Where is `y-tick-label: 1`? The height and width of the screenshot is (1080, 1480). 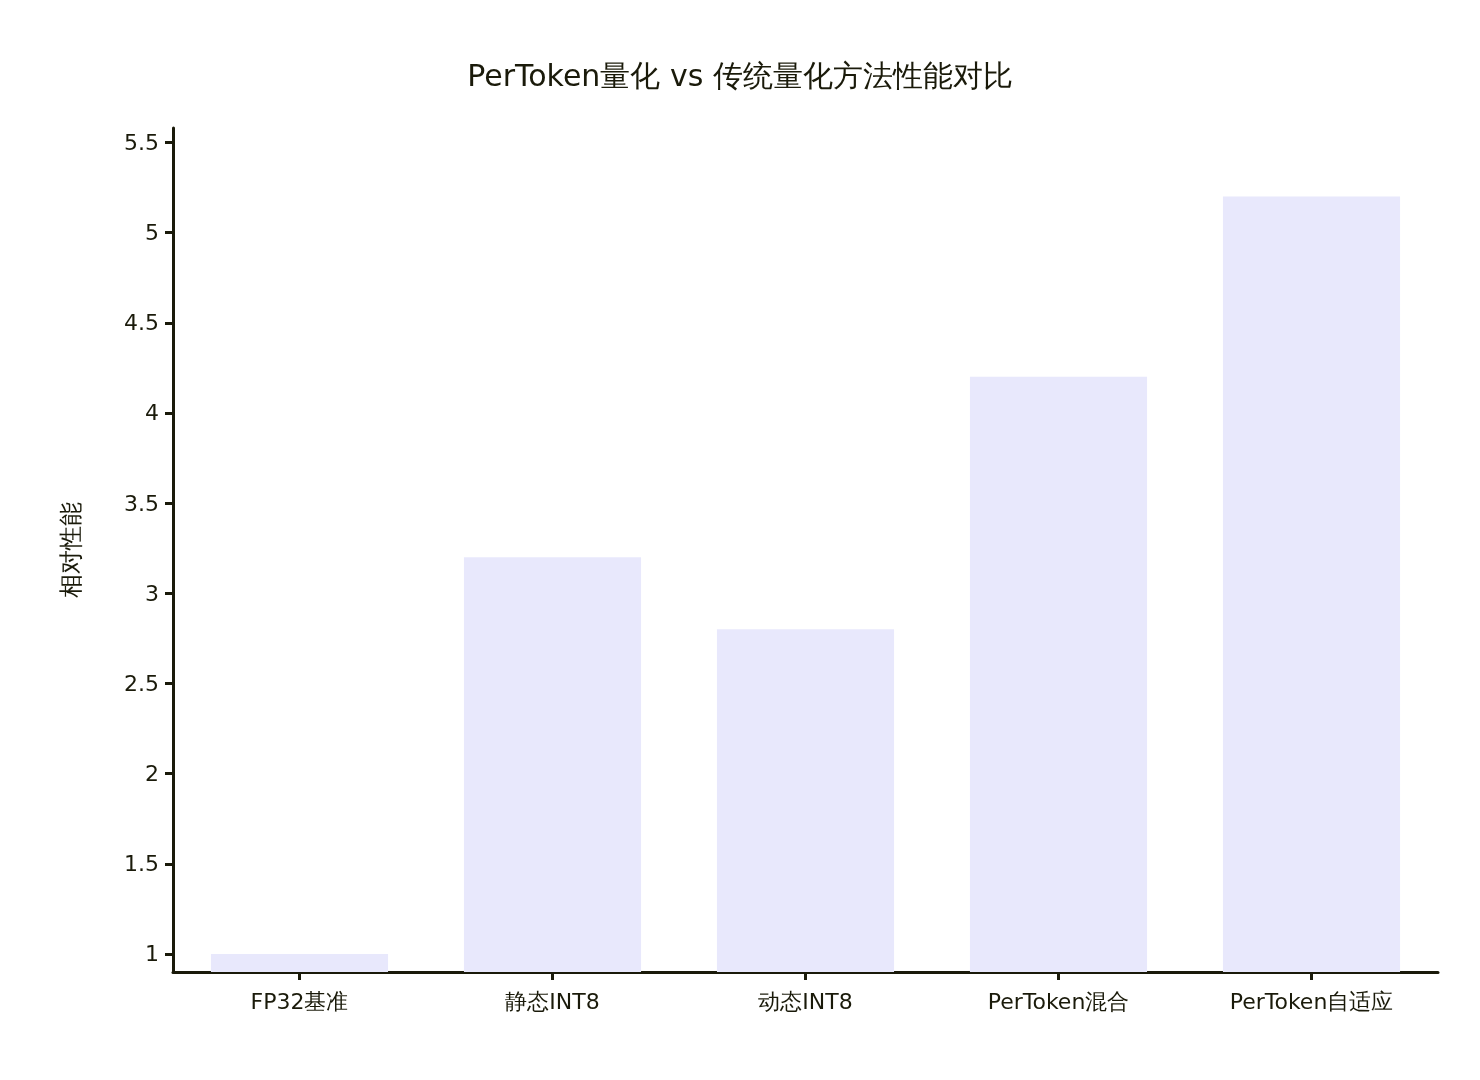
y-tick-label: 1 is located at coordinates (152, 954).